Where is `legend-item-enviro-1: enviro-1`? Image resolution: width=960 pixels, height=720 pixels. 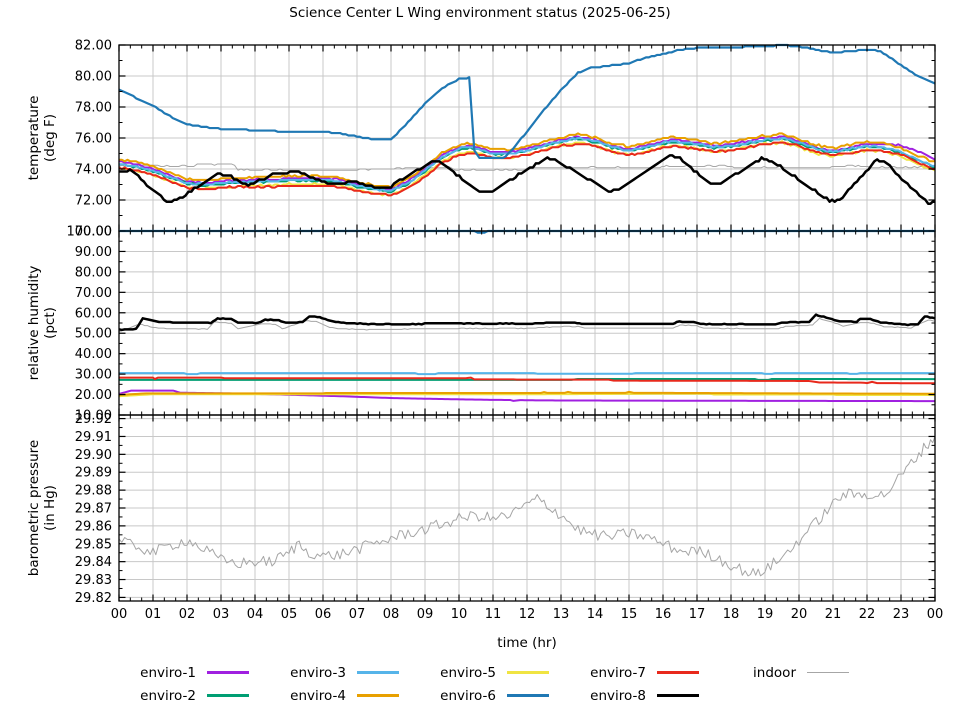
legend-item-enviro-1: enviro-1 is located at coordinates (180, 673).